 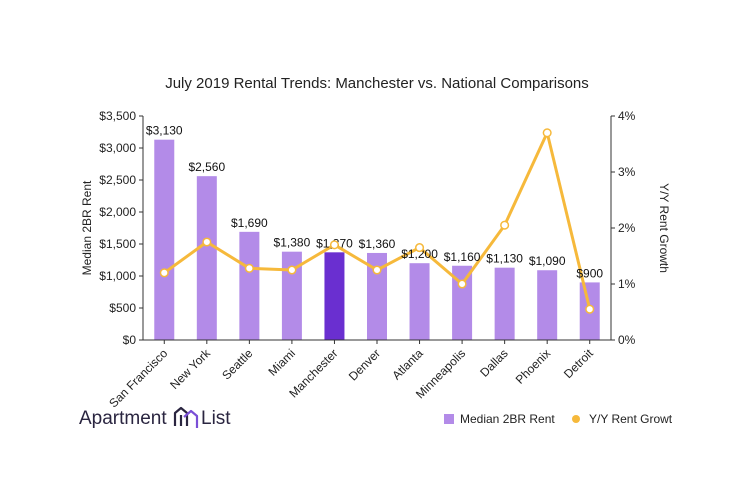 I want to click on y-tick-label-right: 1%, so click(x=627, y=284).